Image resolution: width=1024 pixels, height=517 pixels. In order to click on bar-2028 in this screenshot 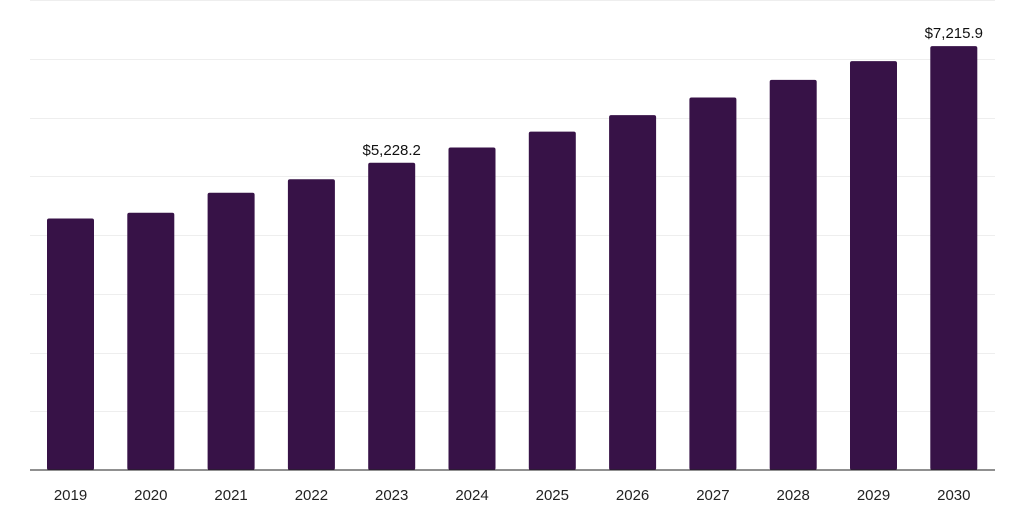, I will do `click(793, 275)`.